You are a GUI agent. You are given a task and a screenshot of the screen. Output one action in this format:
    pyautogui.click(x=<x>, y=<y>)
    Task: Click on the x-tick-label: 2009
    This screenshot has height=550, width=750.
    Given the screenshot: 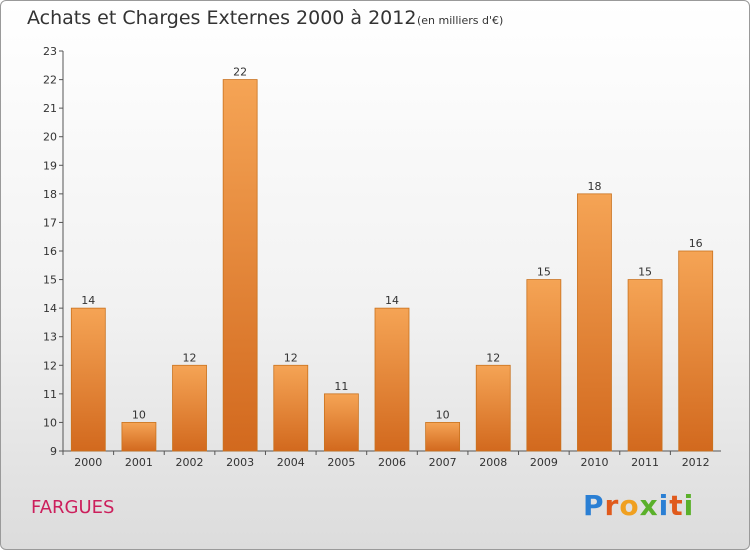 What is the action you would take?
    pyautogui.click(x=544, y=462)
    